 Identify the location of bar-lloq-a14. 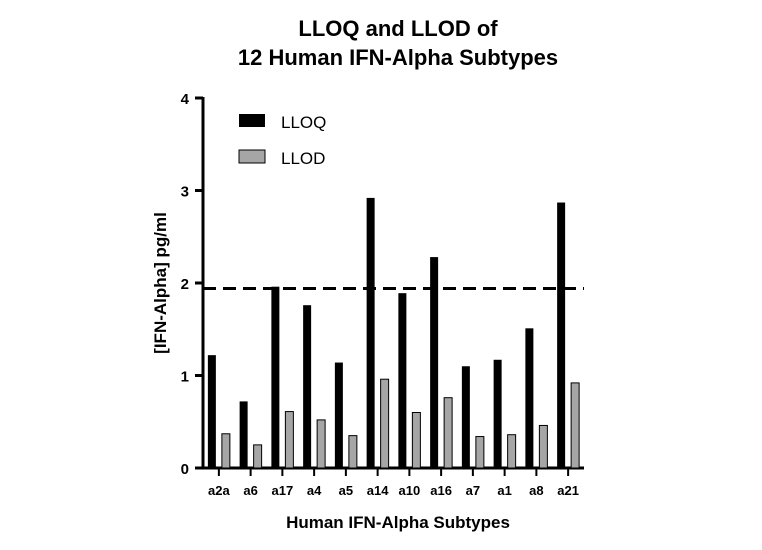
(370, 332).